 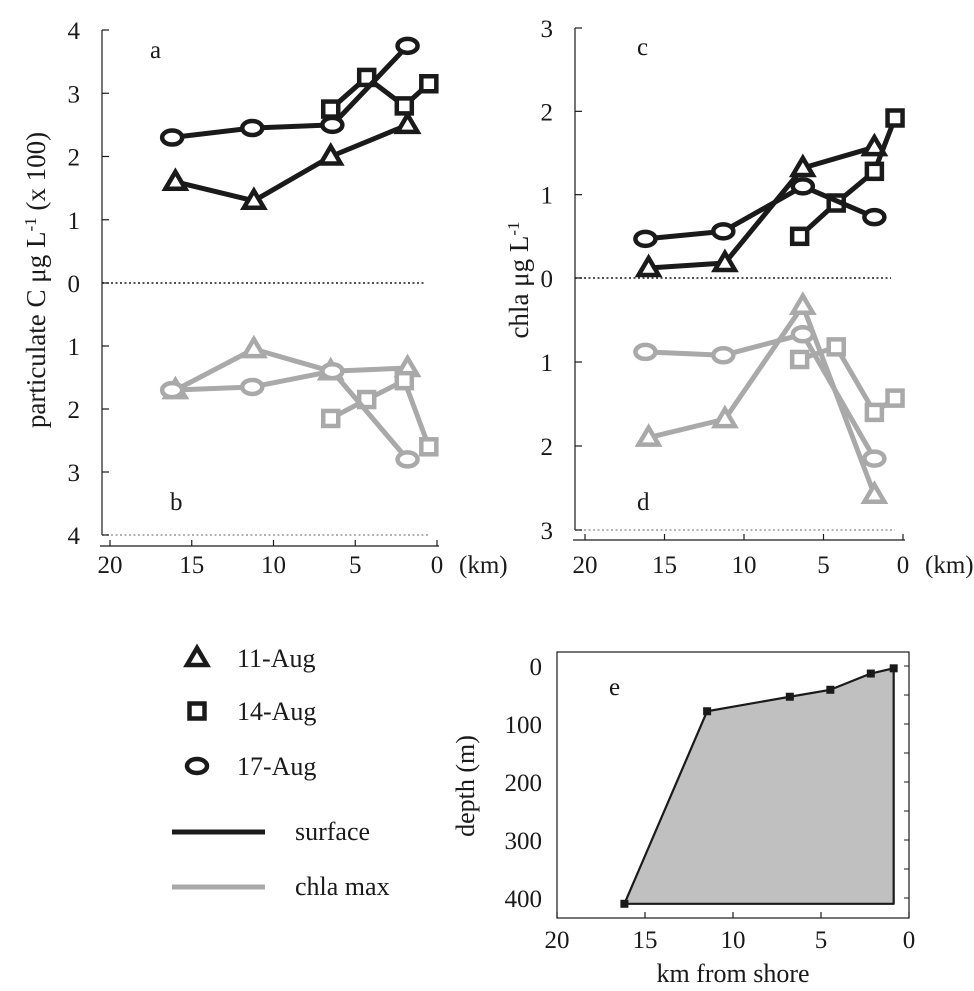 I want to click on legend-label: 11-Aug, so click(x=276, y=658).